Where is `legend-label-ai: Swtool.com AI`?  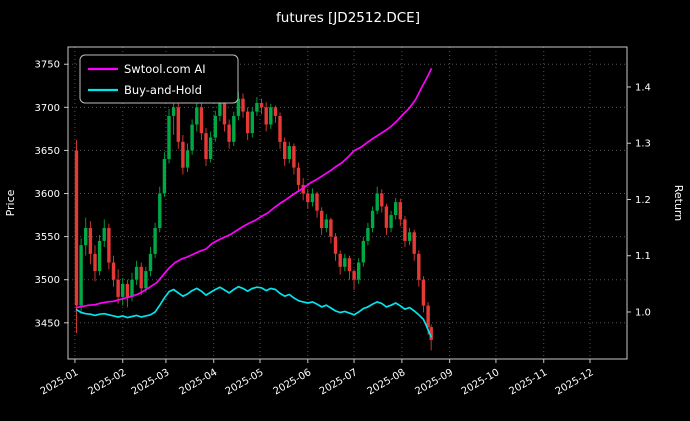 legend-label-ai: Swtool.com AI is located at coordinates (165, 69).